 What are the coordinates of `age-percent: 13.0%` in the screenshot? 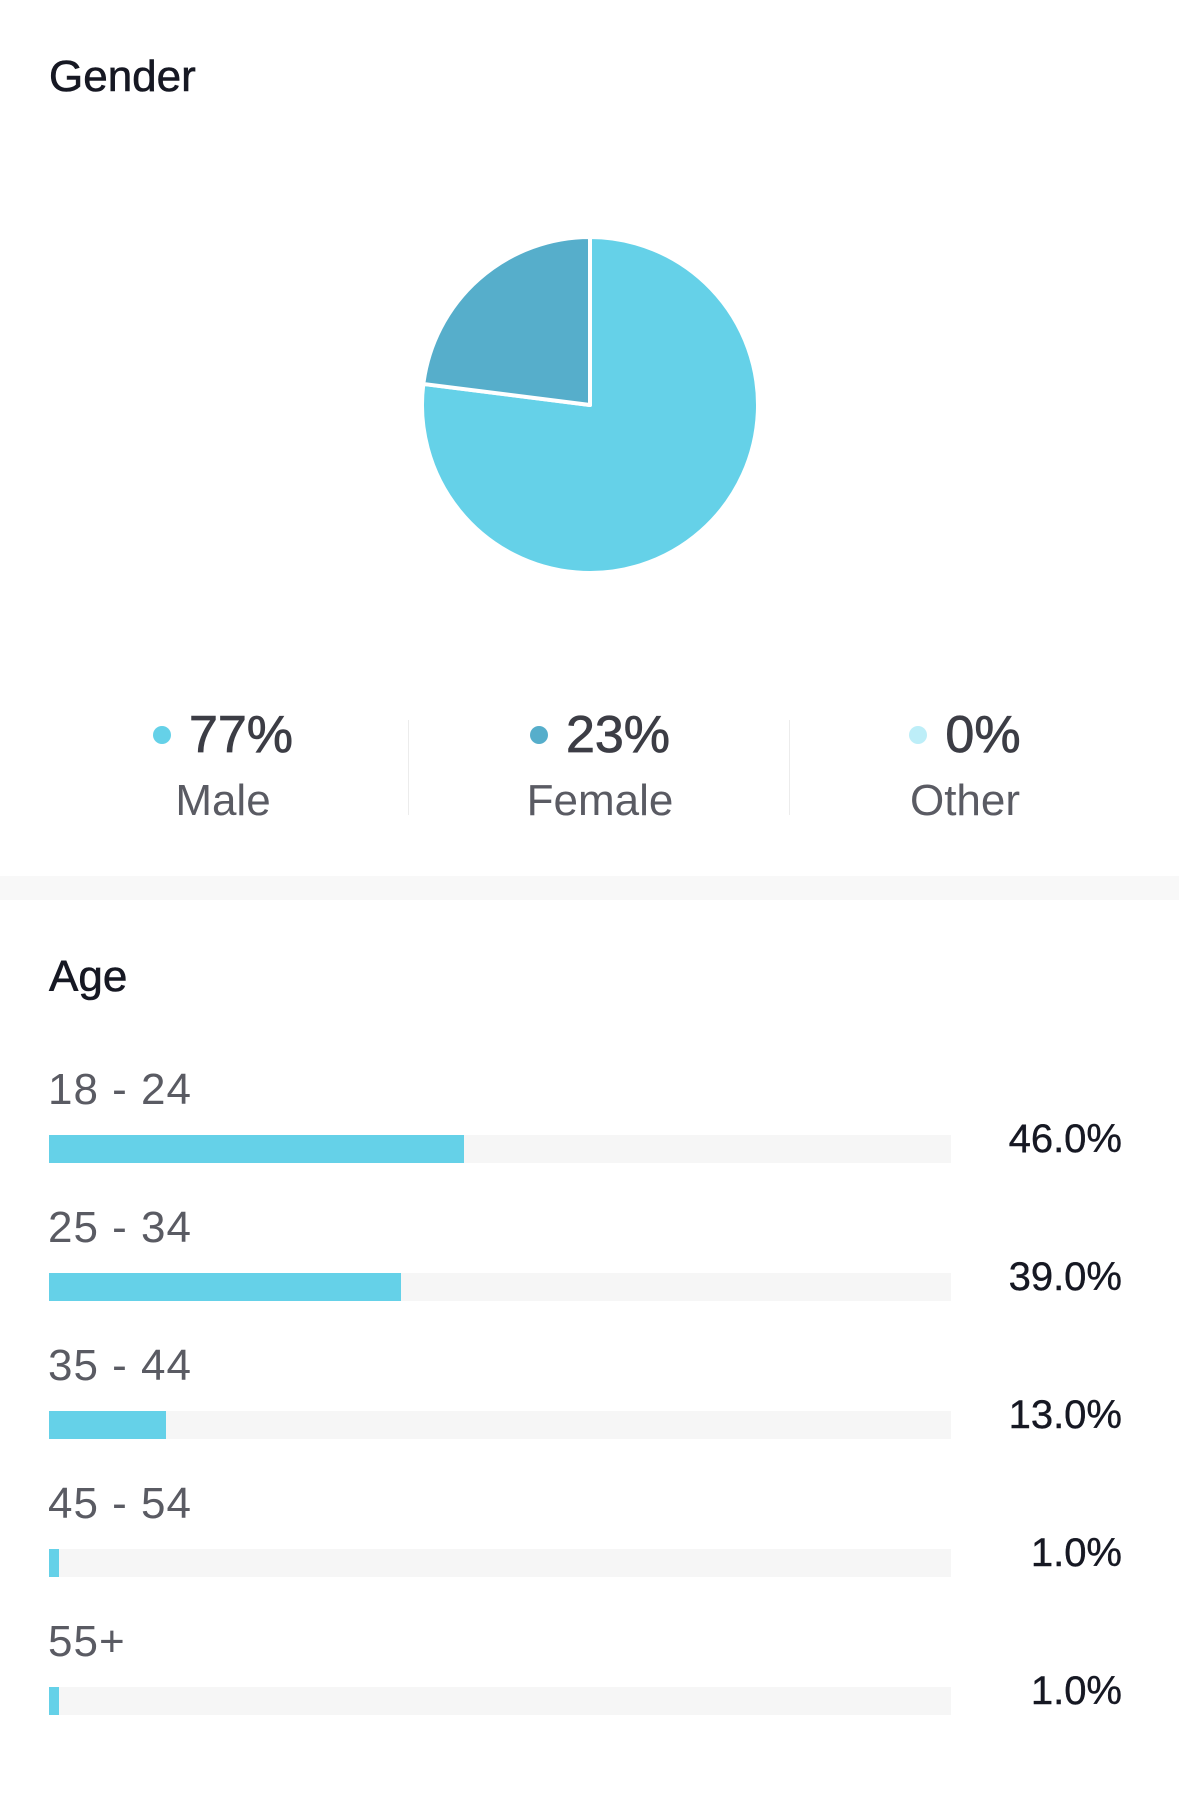 It's located at (1065, 1415).